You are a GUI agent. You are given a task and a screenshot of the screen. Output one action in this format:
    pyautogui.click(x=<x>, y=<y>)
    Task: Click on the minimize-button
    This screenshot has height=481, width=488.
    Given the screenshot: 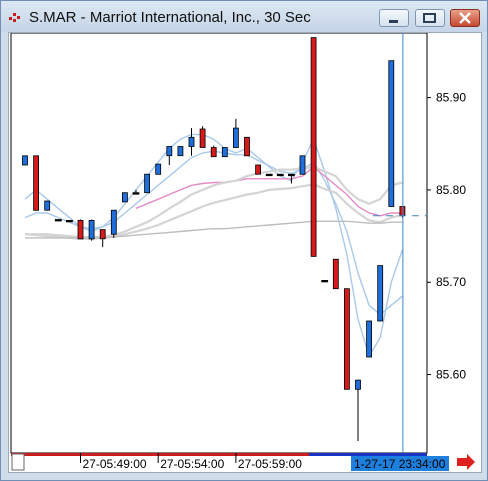 What is the action you would take?
    pyautogui.click(x=394, y=18)
    